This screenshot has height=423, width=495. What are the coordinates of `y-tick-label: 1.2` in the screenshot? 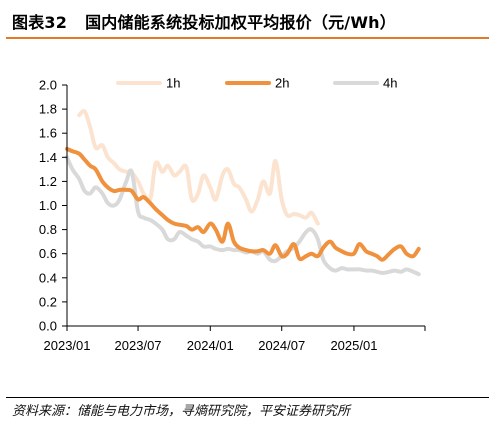 It's located at (48, 181).